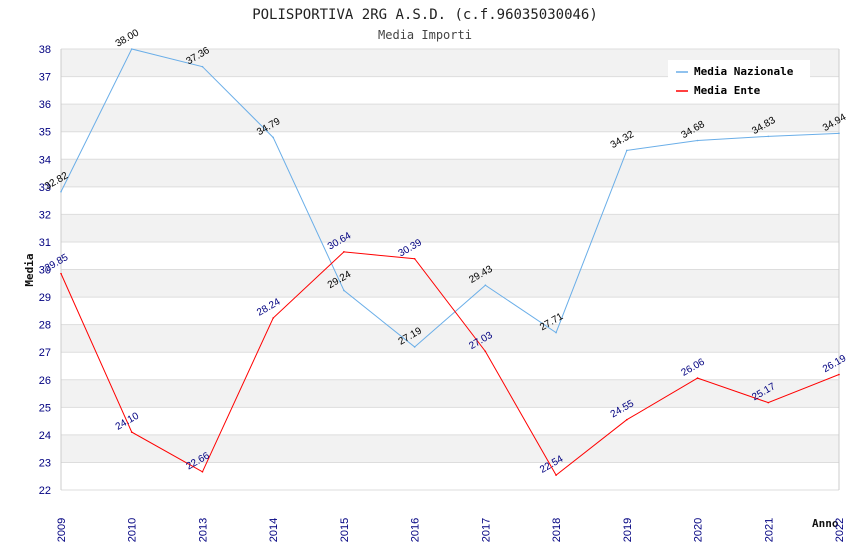 This screenshot has height=550, width=850. I want to click on data-label: 32.82, so click(57, 181).